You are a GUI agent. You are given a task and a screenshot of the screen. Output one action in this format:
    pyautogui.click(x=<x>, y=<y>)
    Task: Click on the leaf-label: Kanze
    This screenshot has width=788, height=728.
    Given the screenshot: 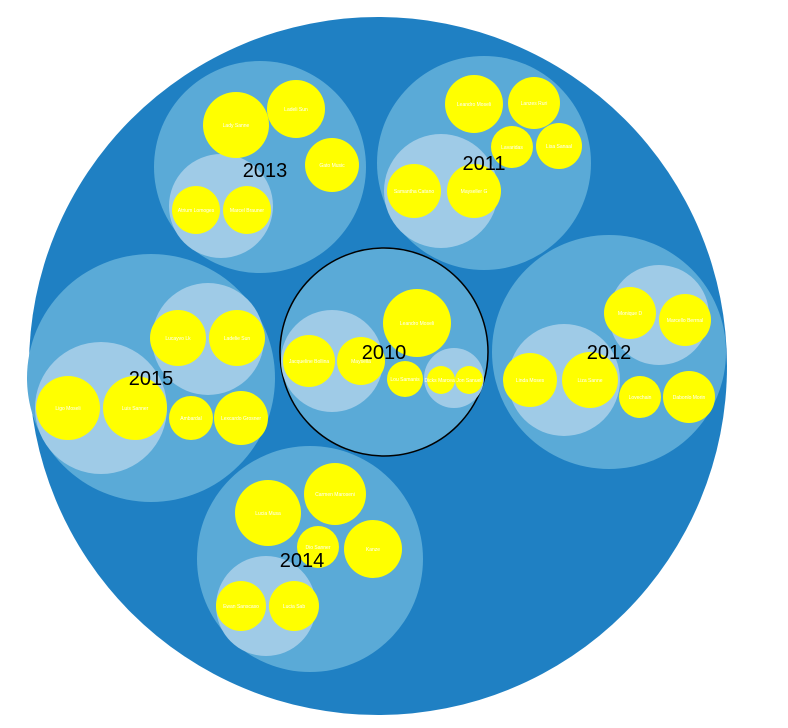 What is the action you would take?
    pyautogui.click(x=373, y=550)
    